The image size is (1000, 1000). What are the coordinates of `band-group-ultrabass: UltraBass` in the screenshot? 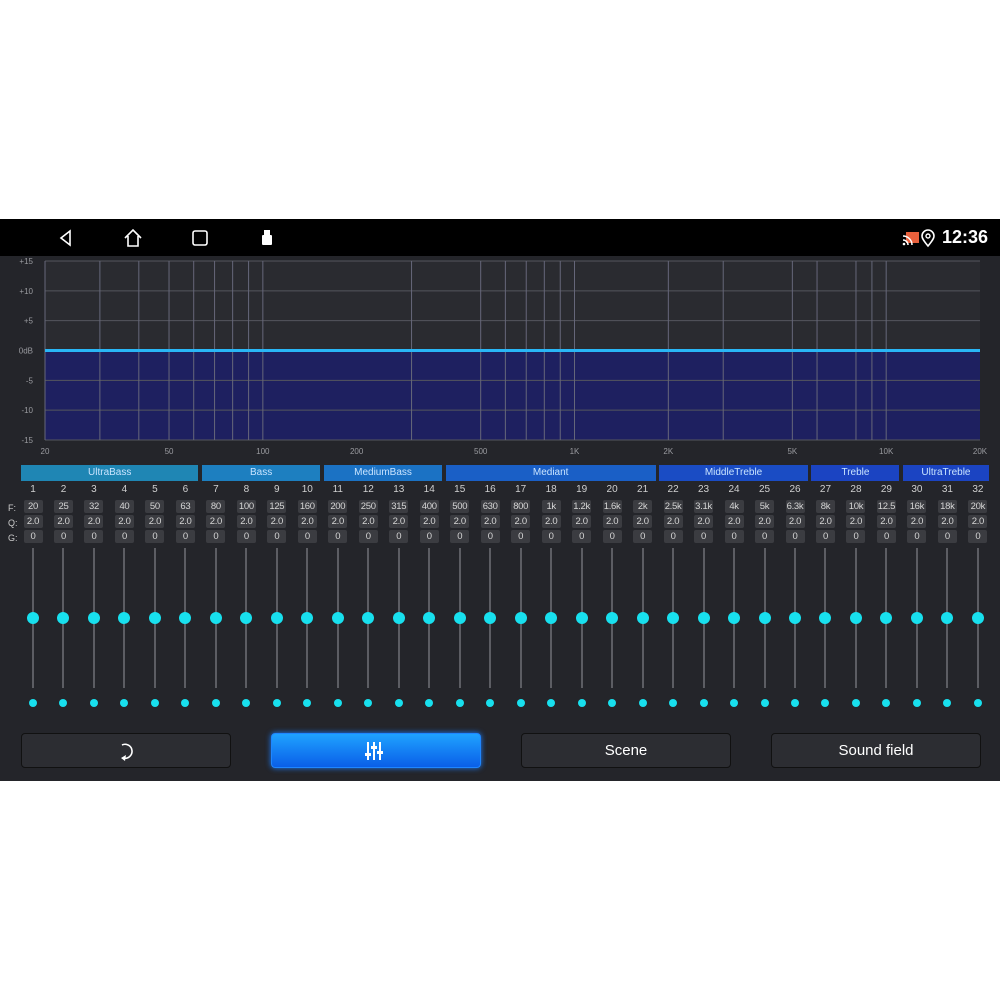 It's located at (110, 473).